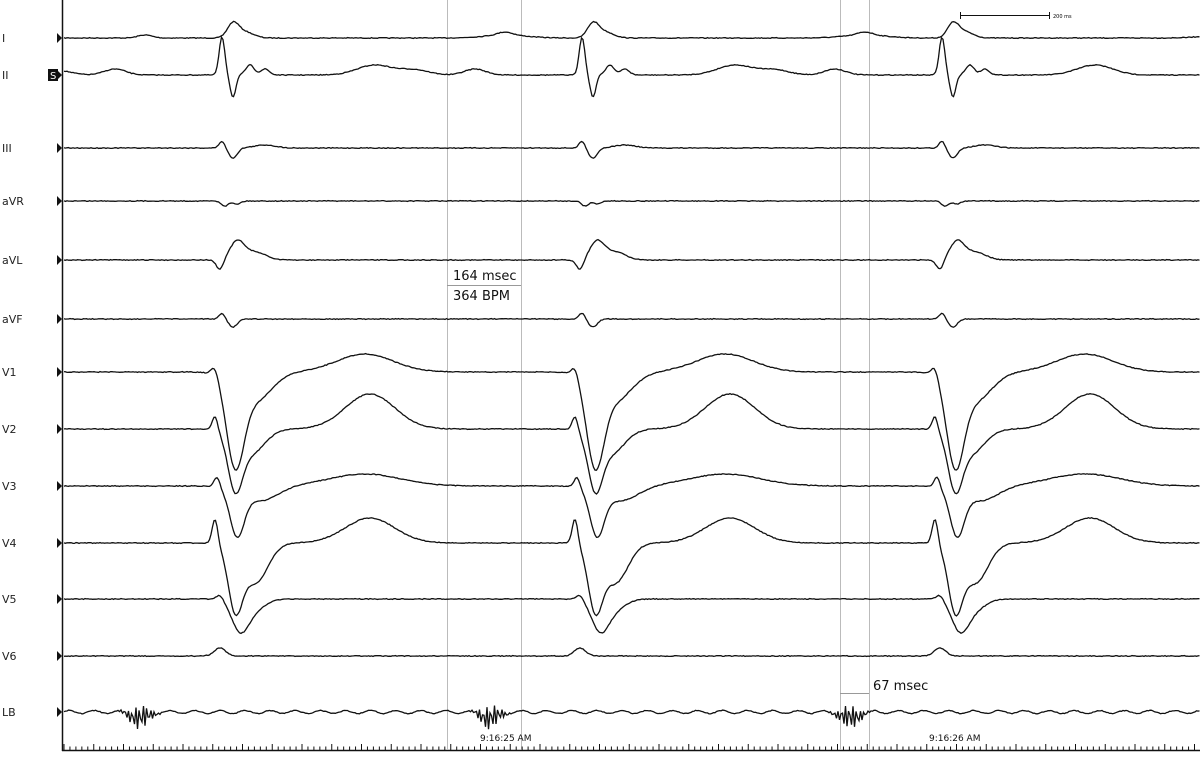  What do you see at coordinates (1016, 16) in the screenshot?
I see `scale-bar: 200 ms` at bounding box center [1016, 16].